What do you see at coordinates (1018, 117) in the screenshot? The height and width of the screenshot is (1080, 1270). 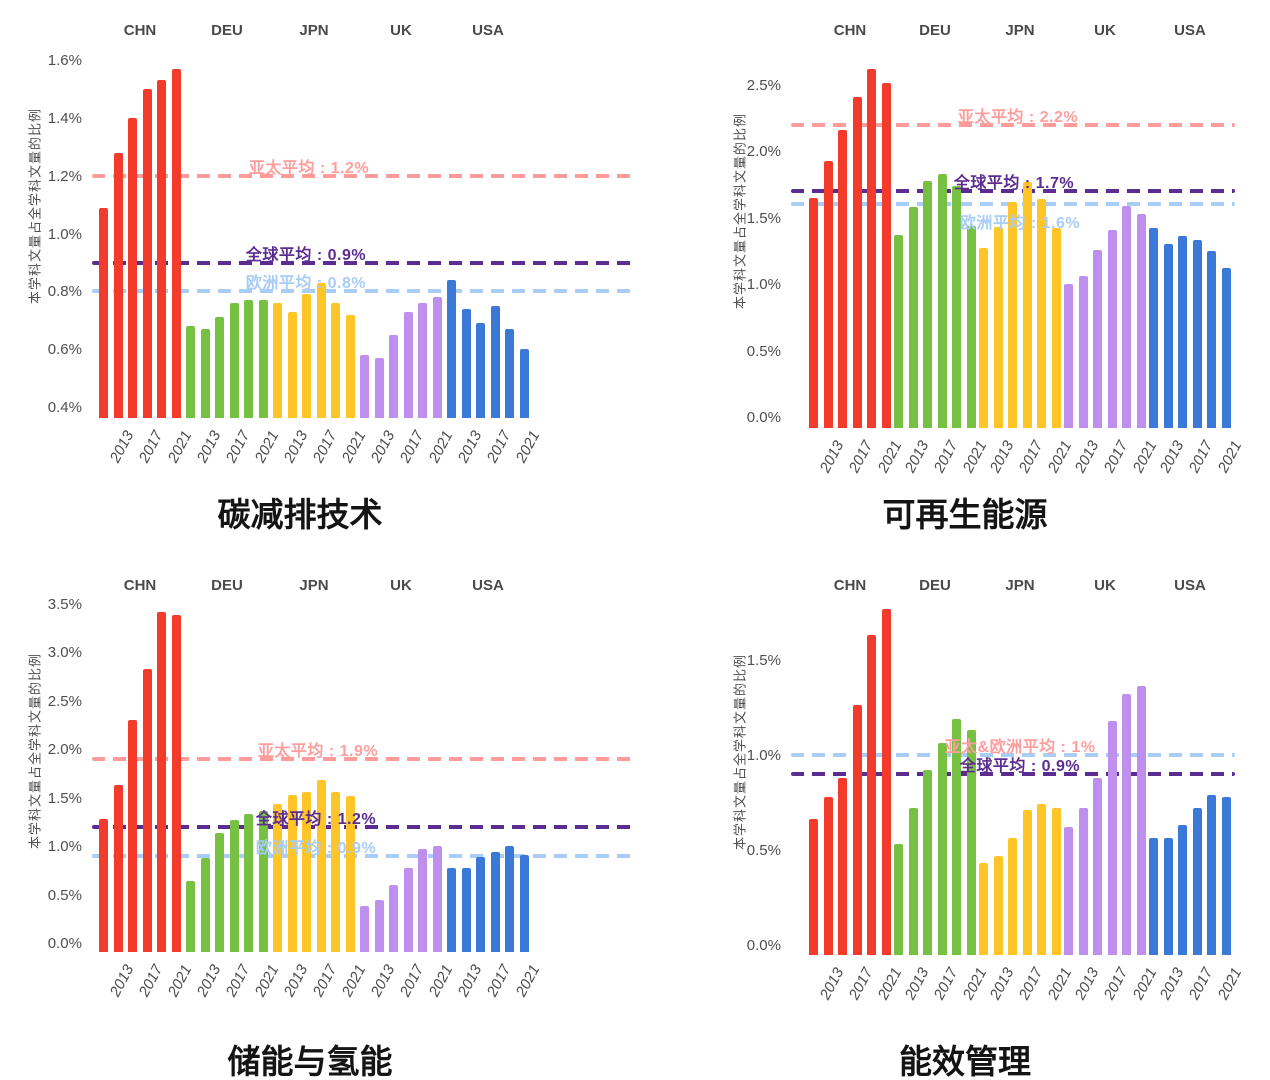 I see `reference-line-label: 亚太平均 : 2.2%` at bounding box center [1018, 117].